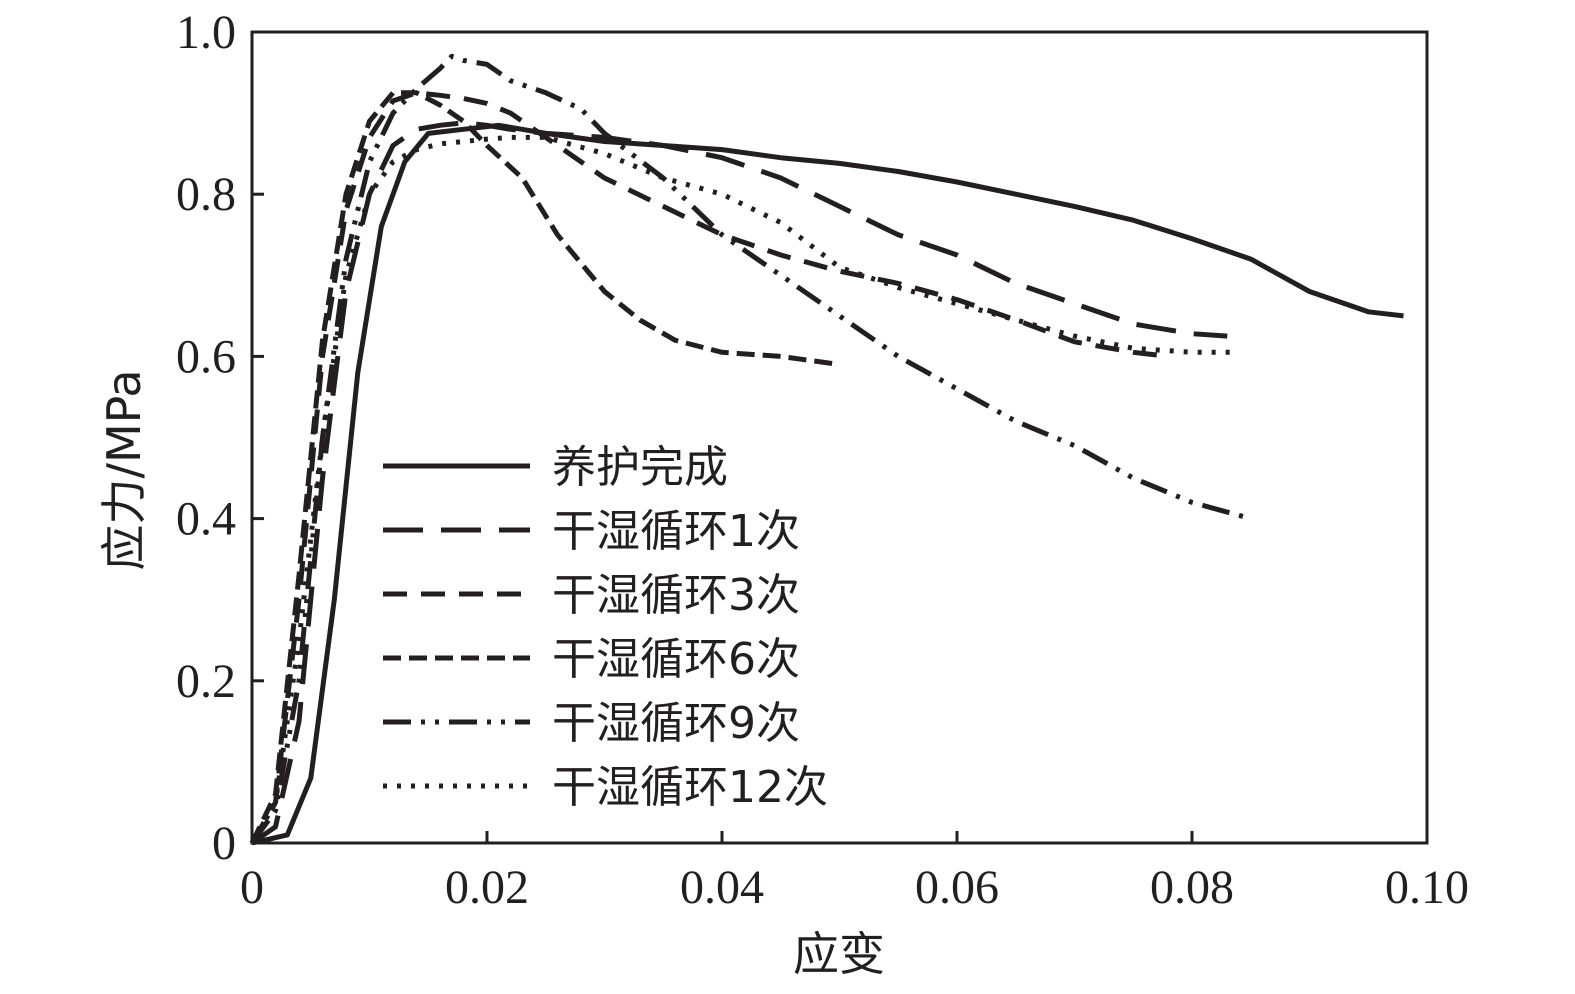 This screenshot has height=994, width=1575. Describe the element at coordinates (252, 887) in the screenshot. I see `x-tick-label: 0` at that location.